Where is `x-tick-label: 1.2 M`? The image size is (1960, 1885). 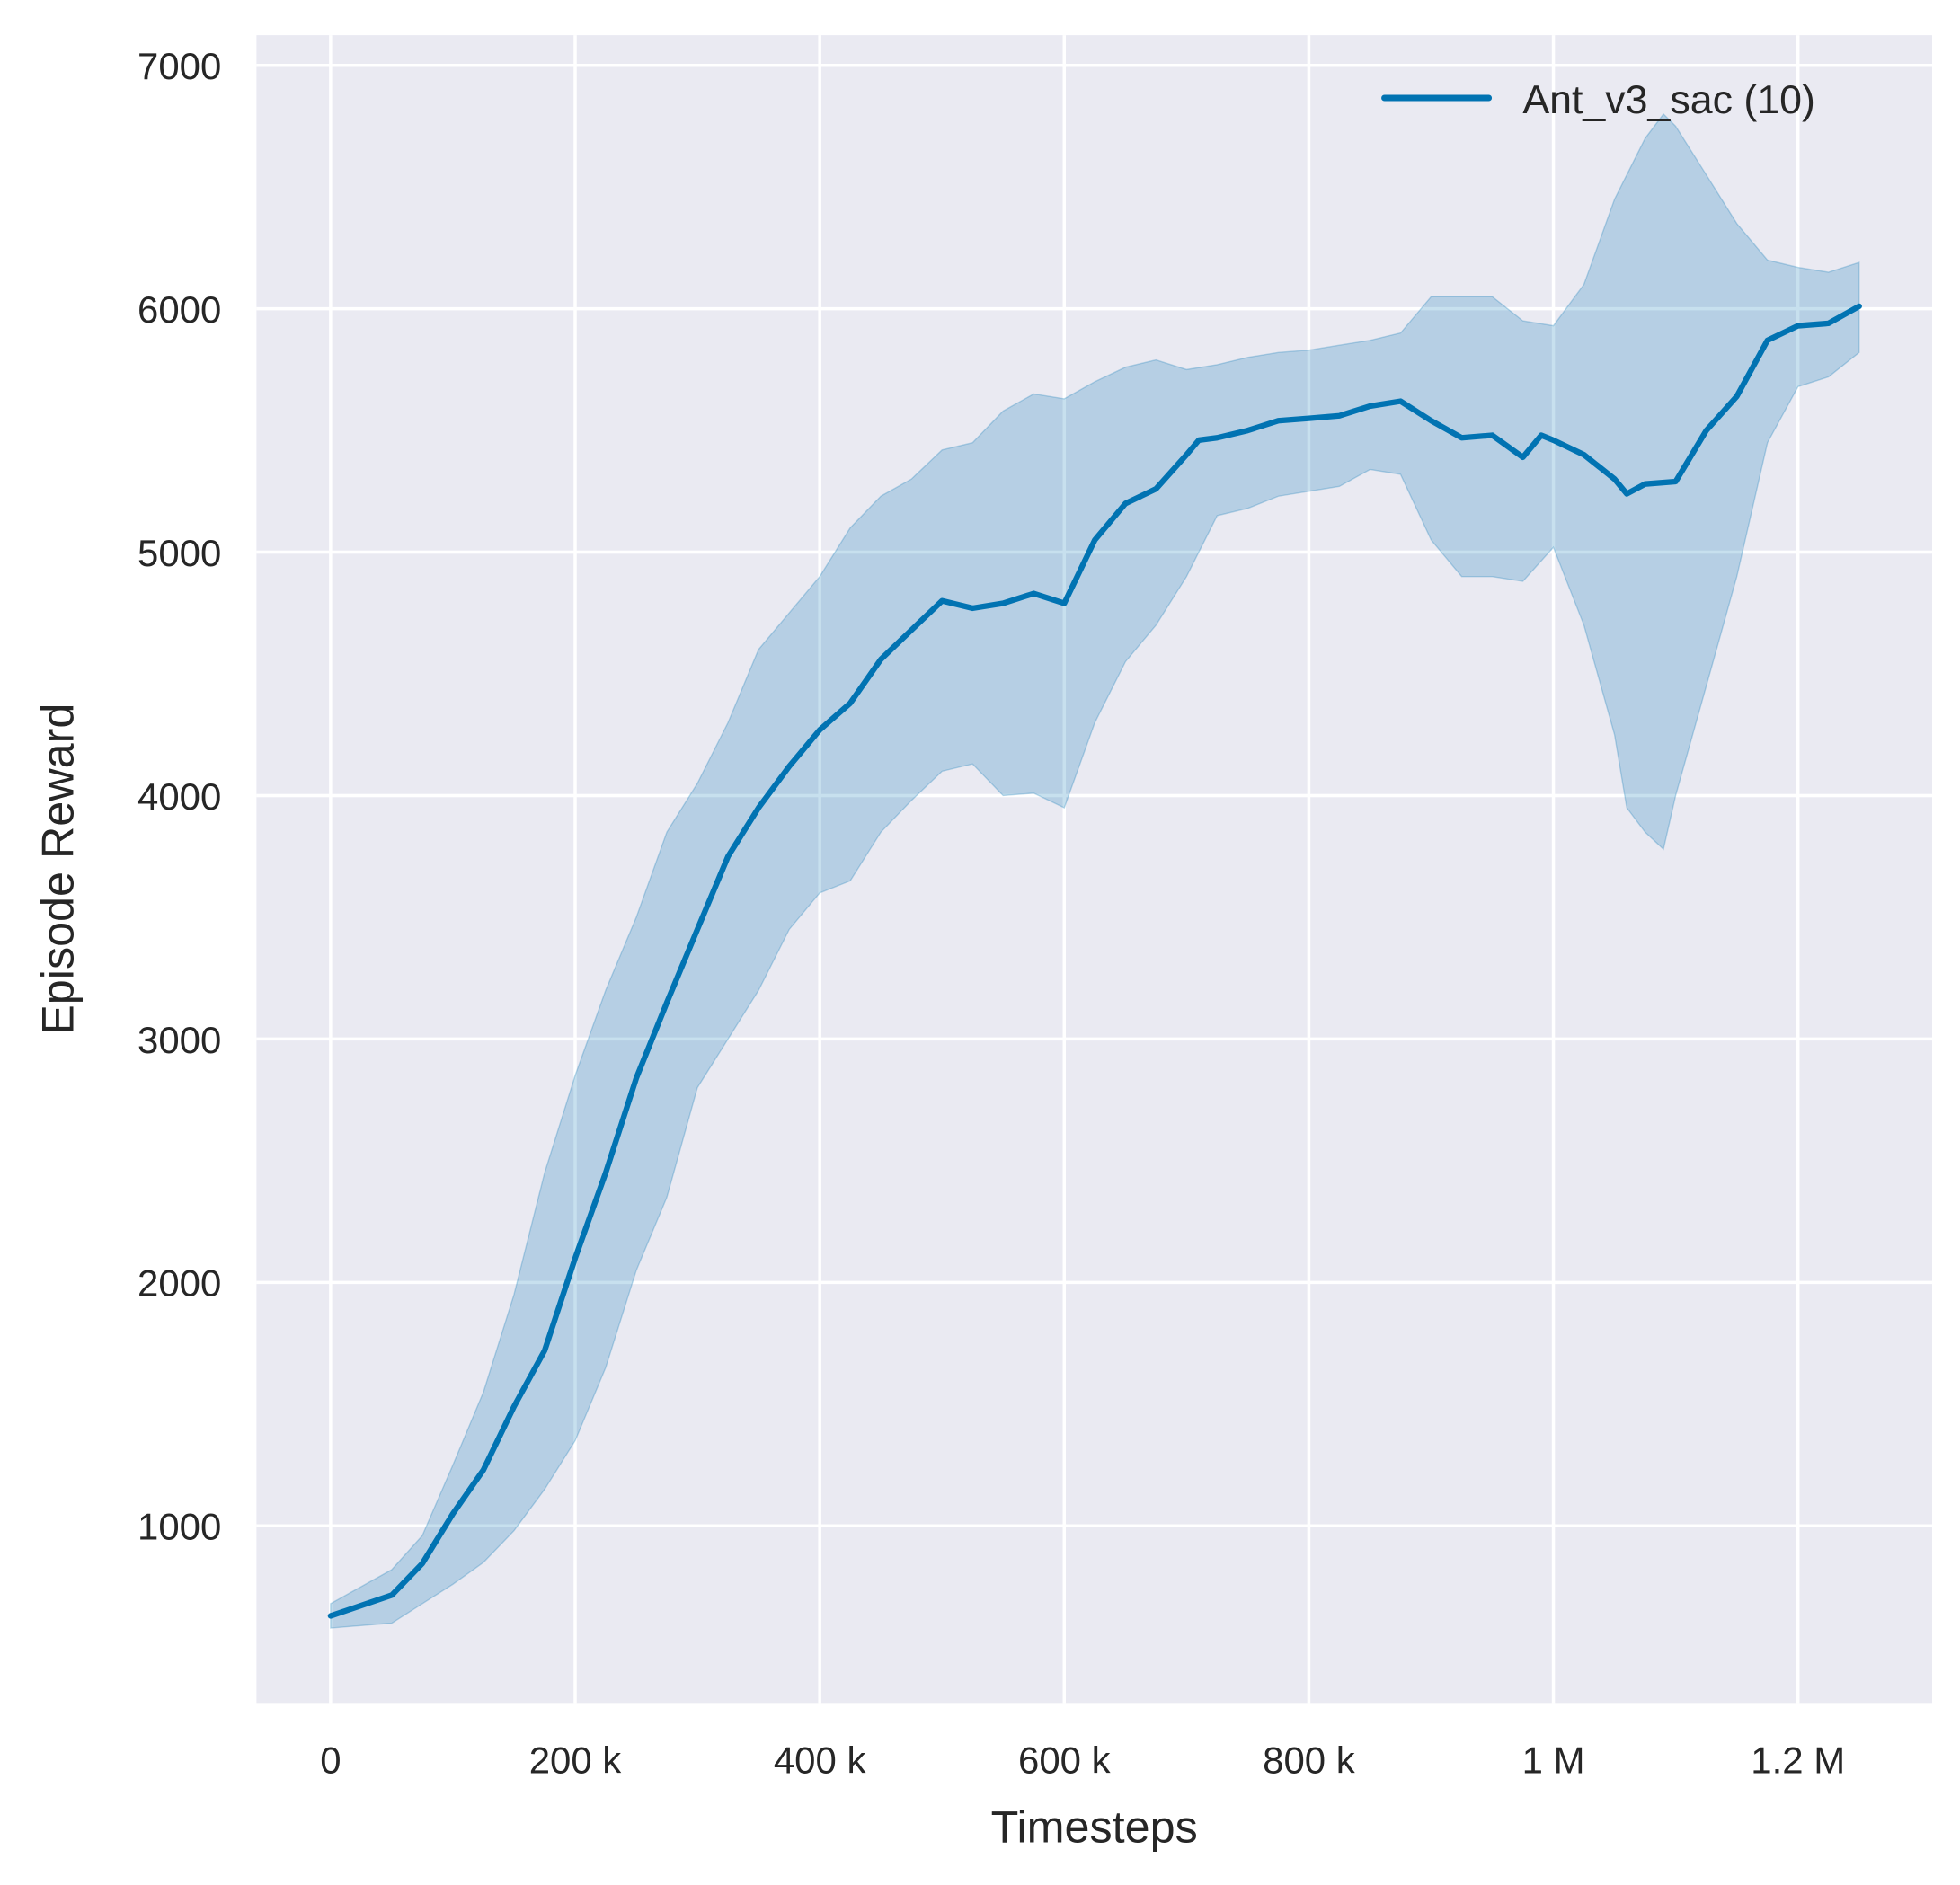 x-tick-label: 1.2 M is located at coordinates (1798, 1760).